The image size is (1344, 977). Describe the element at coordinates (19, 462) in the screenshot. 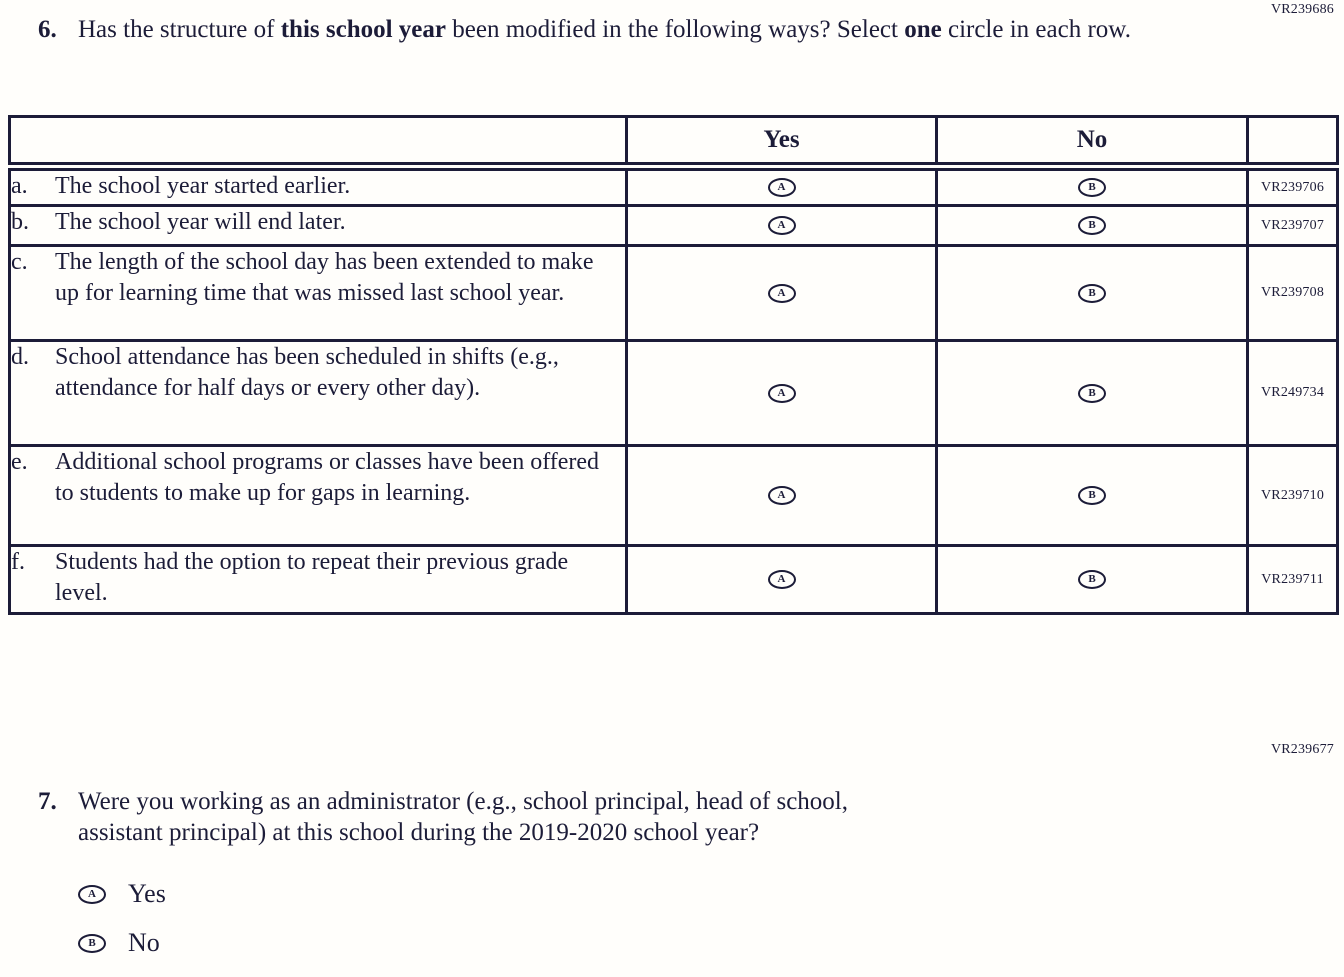

I see `row-letter: e.` at that location.